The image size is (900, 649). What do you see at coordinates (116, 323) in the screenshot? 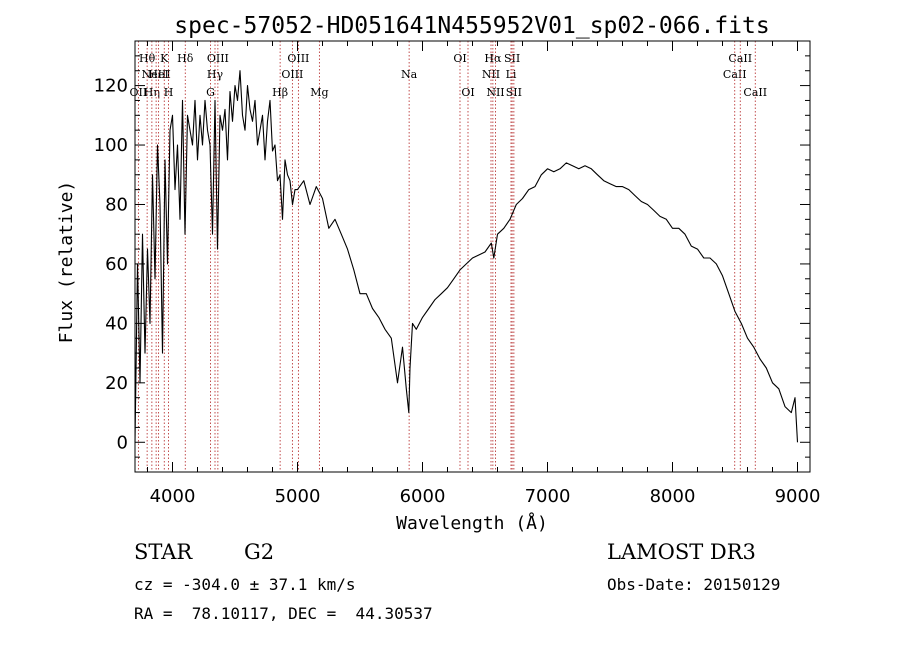
I see `y-tick-label: 40` at bounding box center [116, 323].